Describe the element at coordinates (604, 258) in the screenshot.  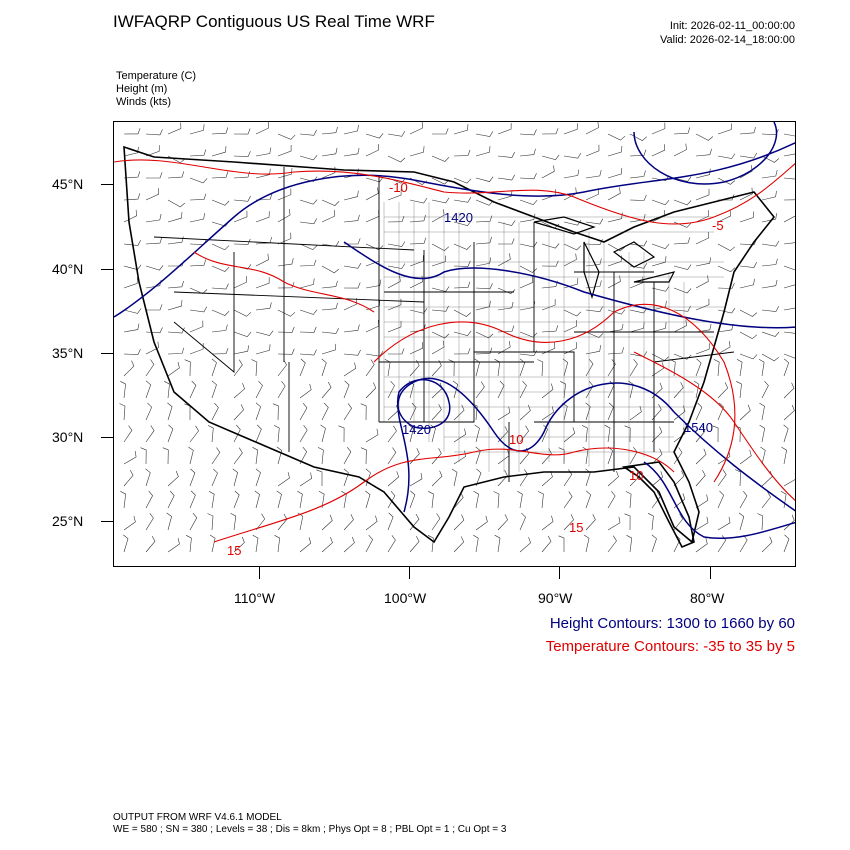
I see `great-lakes` at that location.